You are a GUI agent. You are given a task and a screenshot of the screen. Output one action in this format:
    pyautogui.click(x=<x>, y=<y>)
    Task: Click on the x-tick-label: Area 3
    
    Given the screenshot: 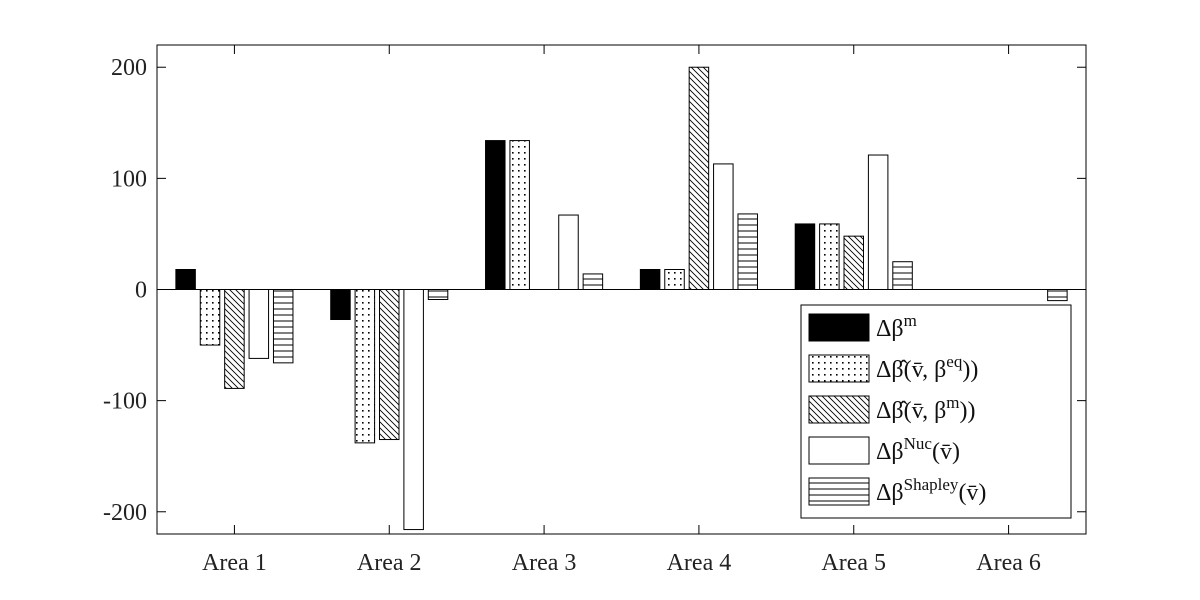 What is the action you would take?
    pyautogui.click(x=544, y=563)
    